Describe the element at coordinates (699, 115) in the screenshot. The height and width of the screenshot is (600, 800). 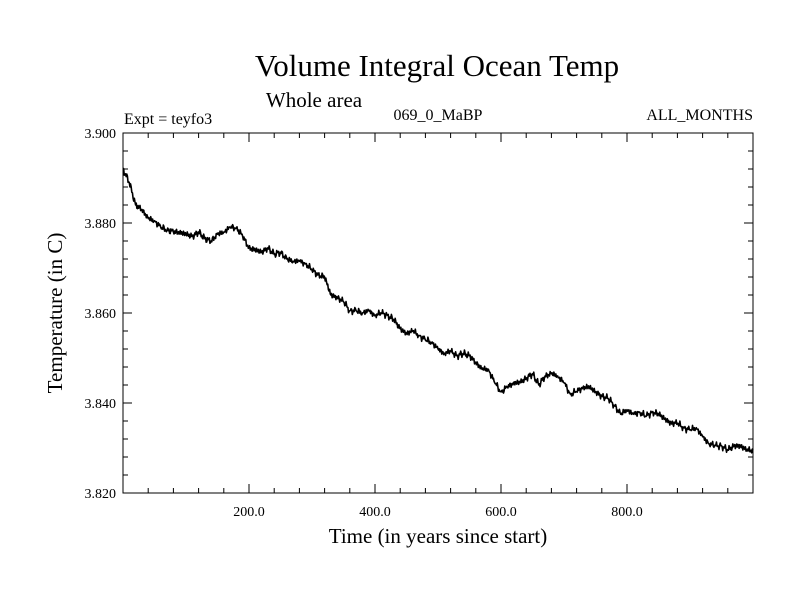
I see `header-months: ALL_MONTHS` at that location.